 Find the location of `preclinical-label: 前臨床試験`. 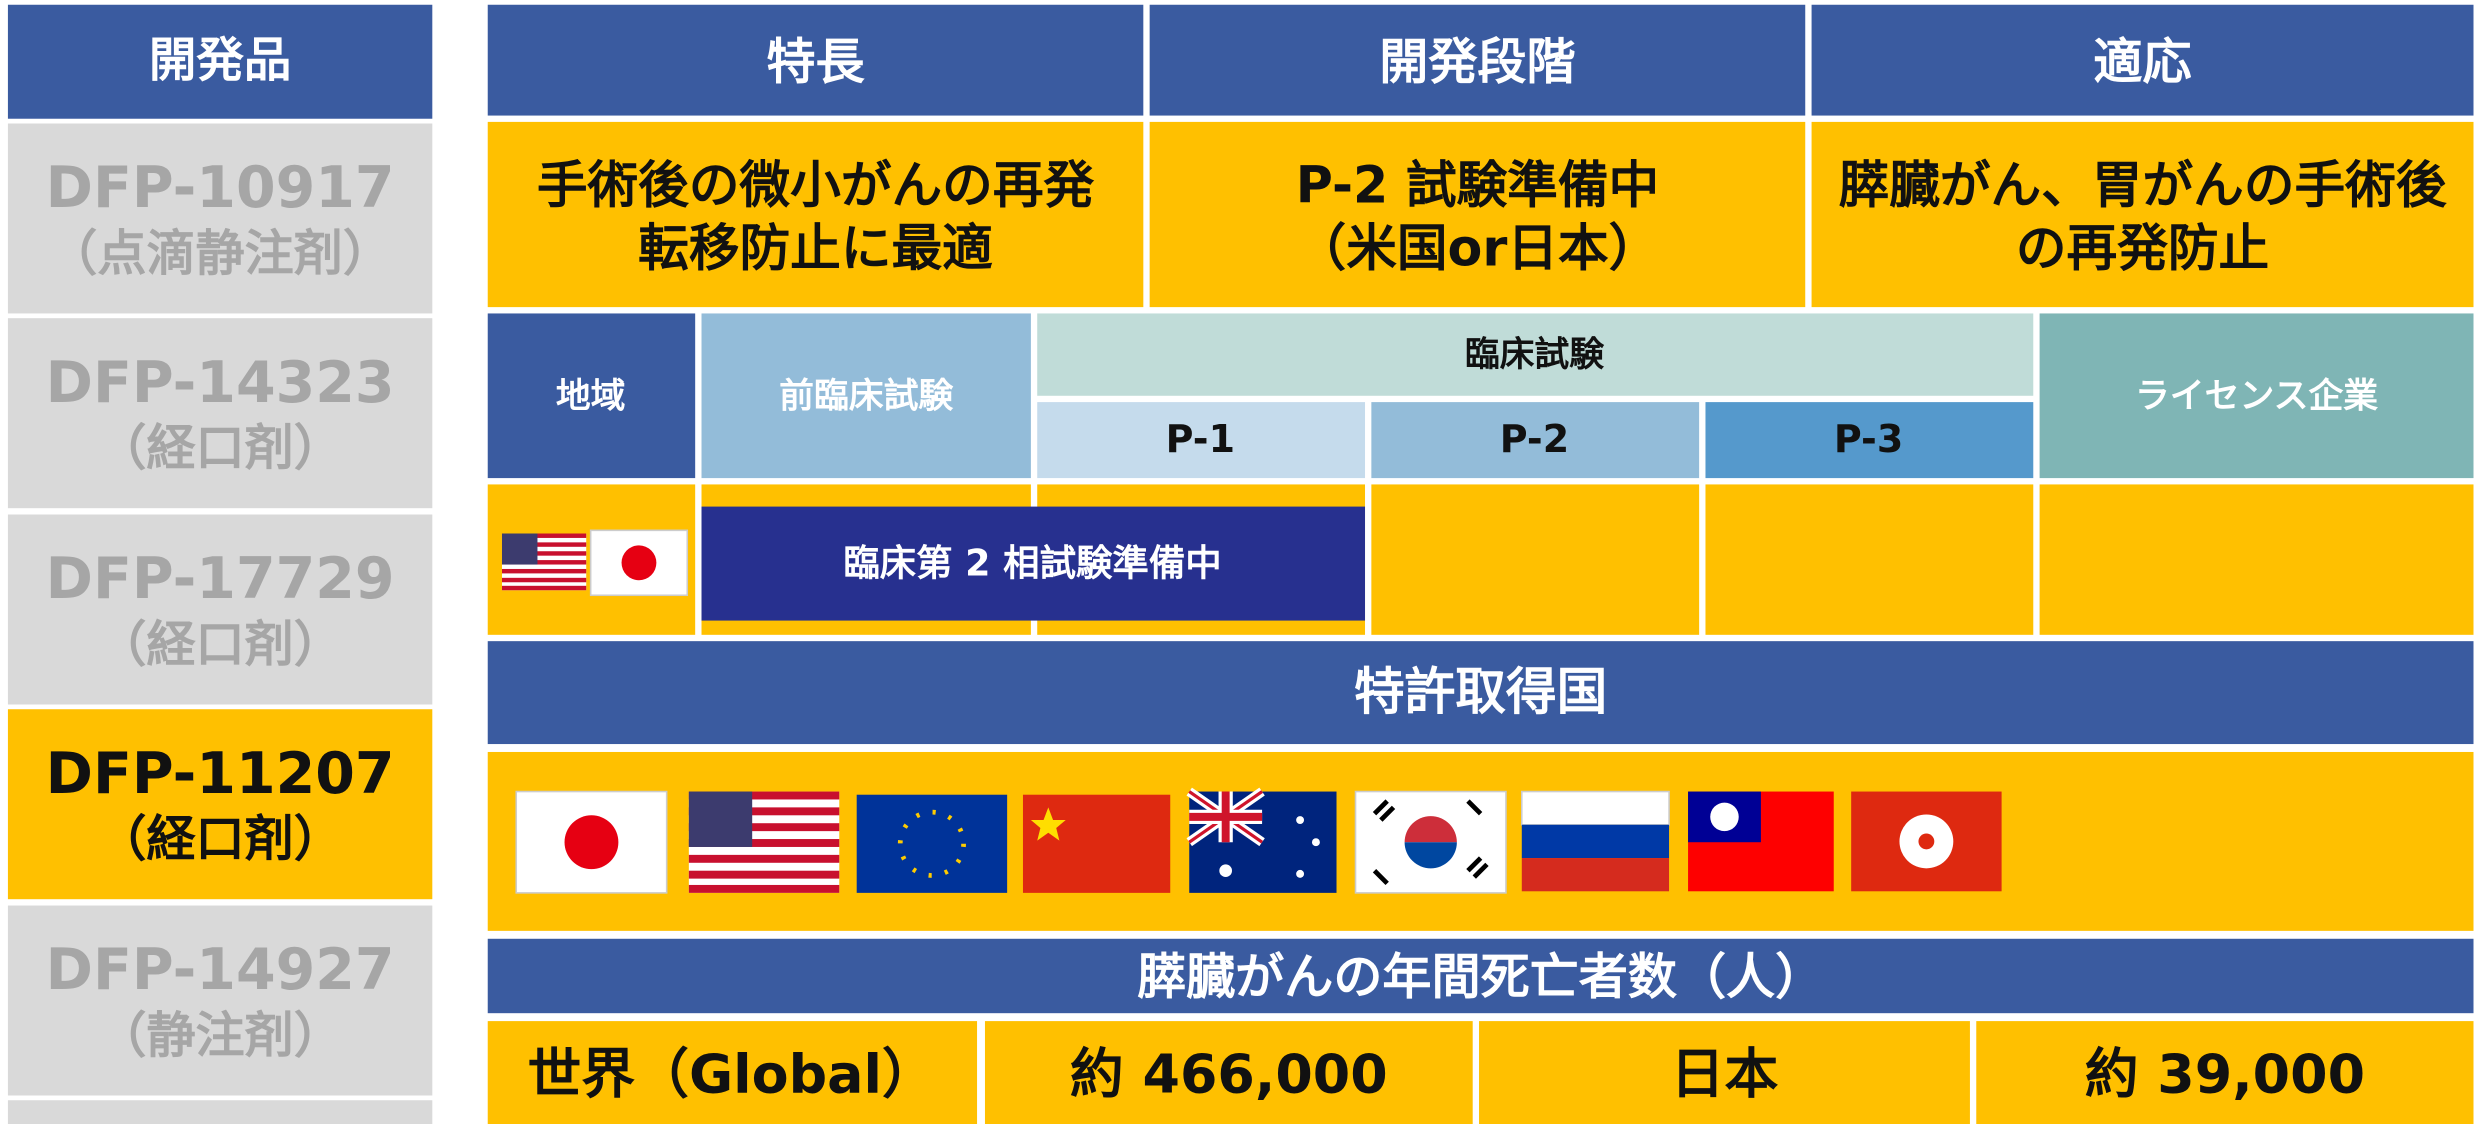

preclinical-label: 前臨床試験 is located at coordinates (866, 396).